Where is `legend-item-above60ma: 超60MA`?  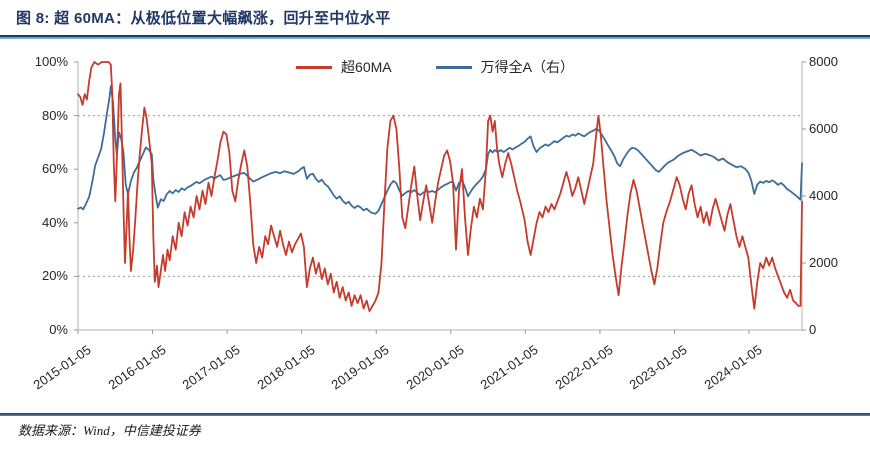 legend-item-above60ma: 超60MA is located at coordinates (344, 67).